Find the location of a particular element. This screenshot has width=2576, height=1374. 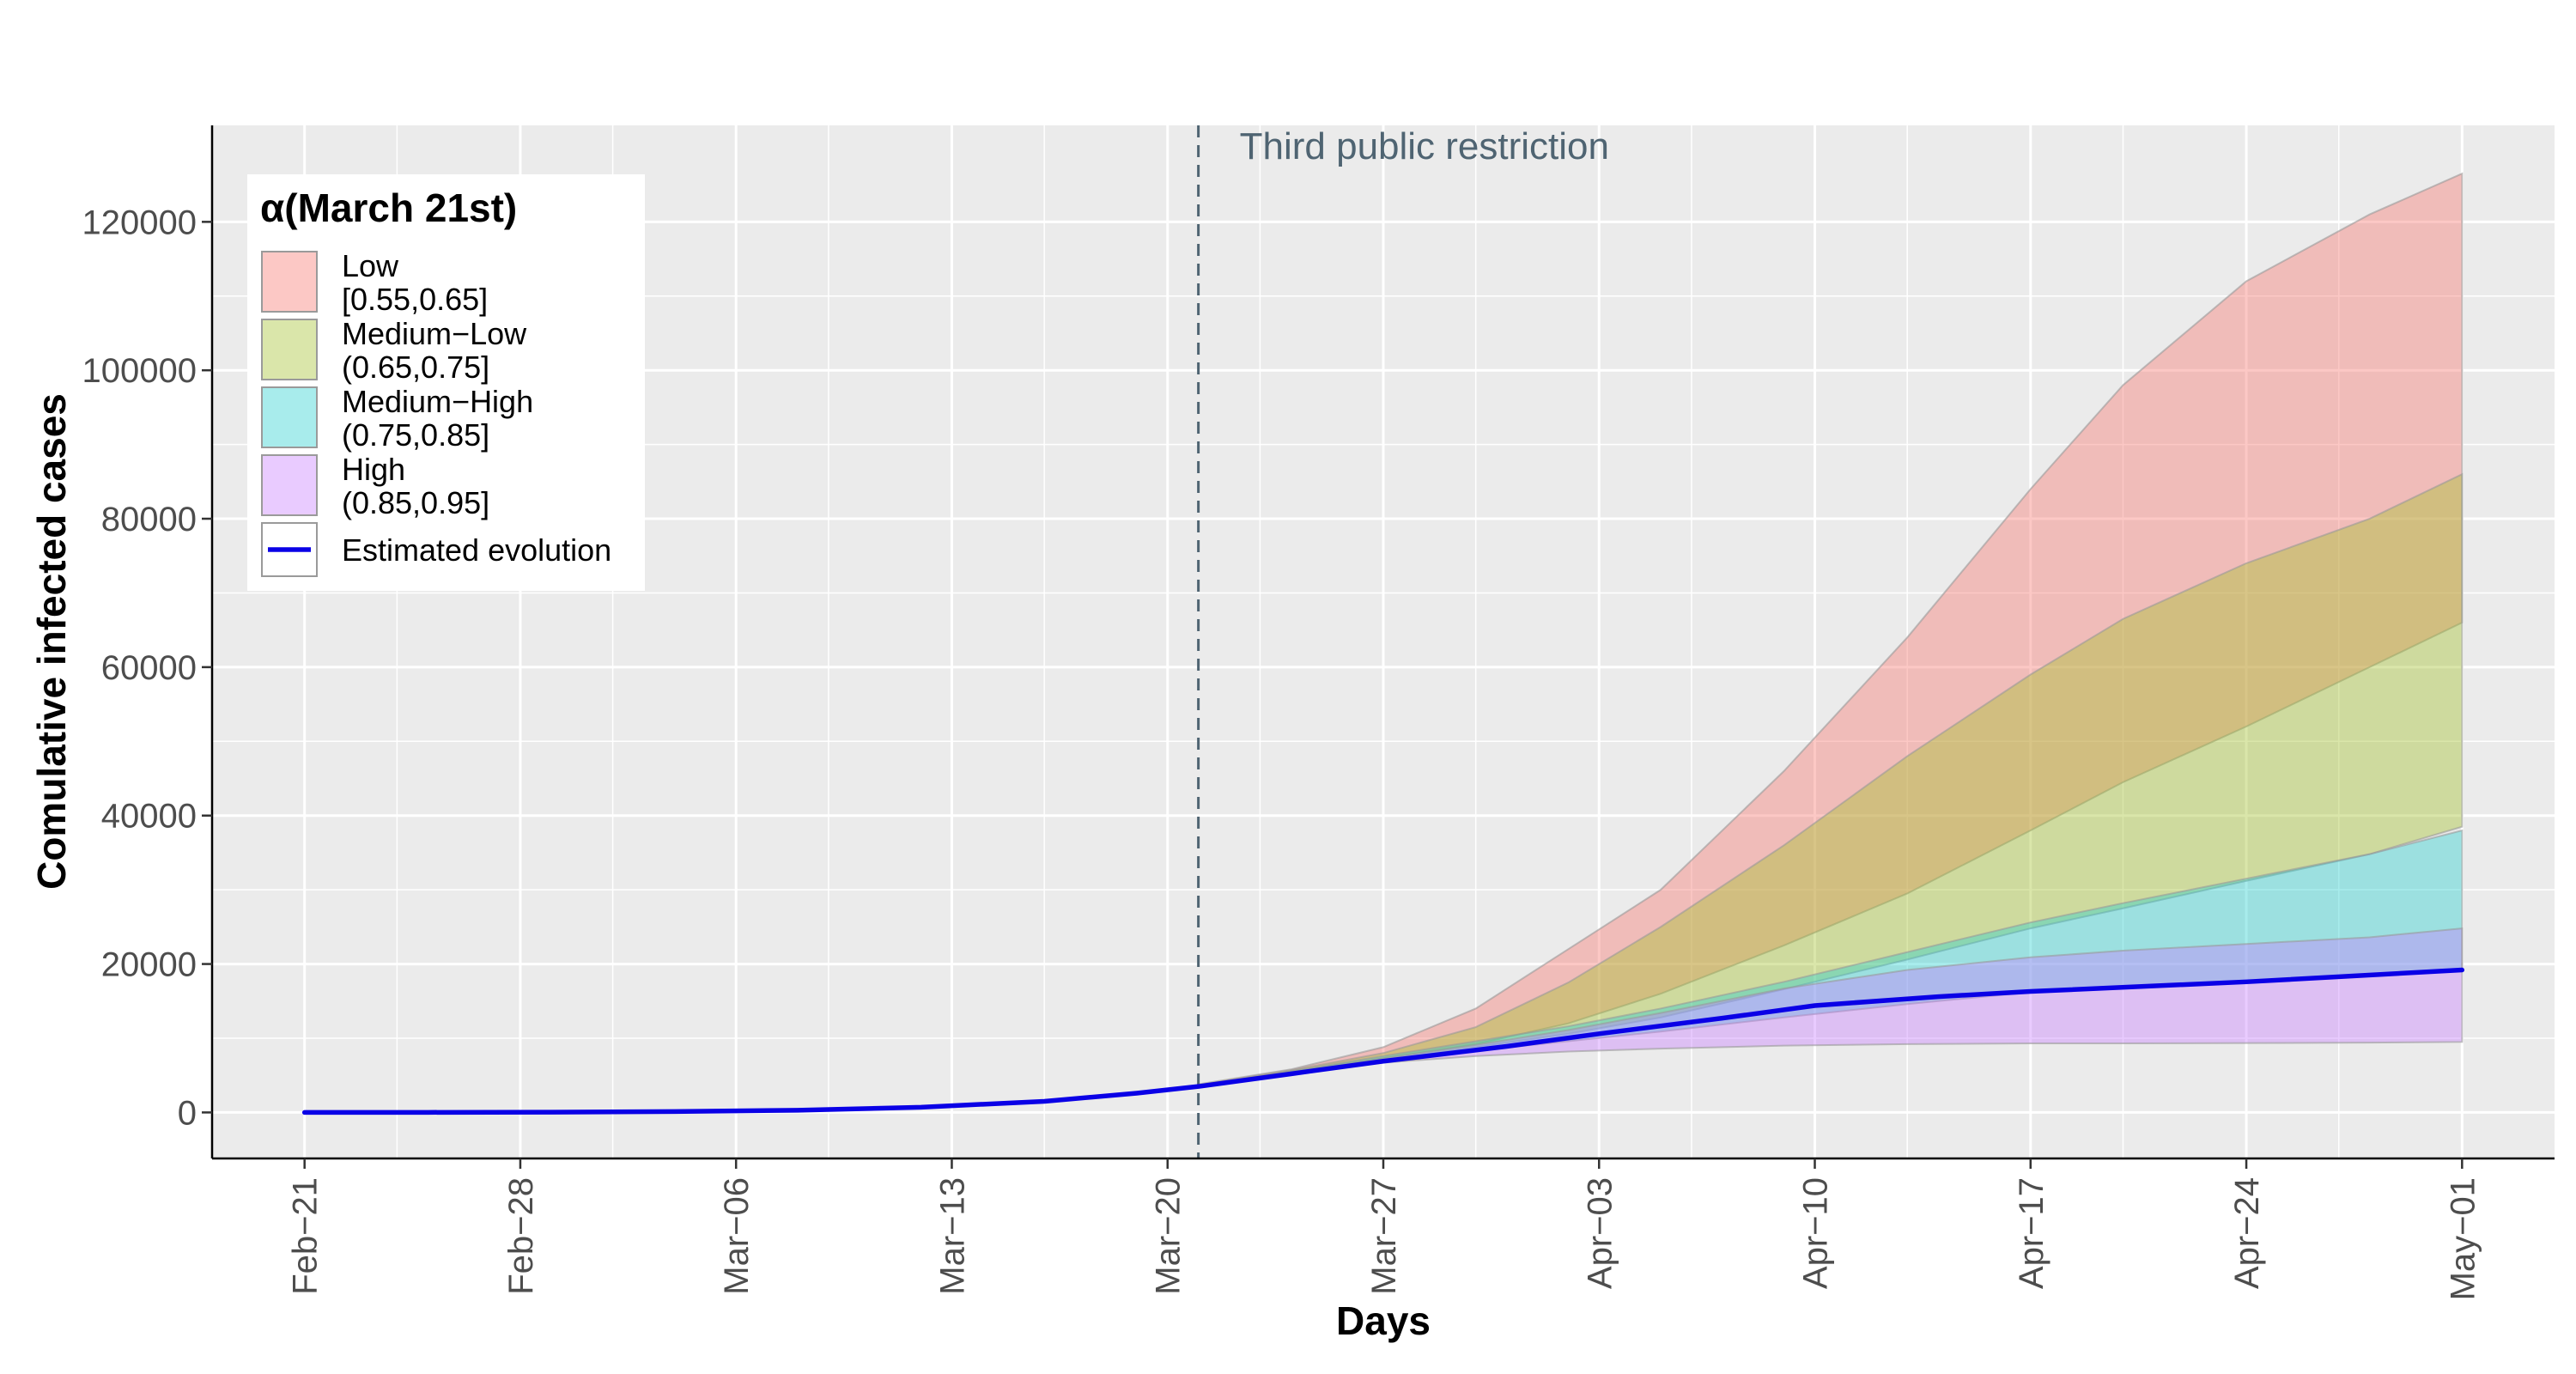

restriction-label: Third public restriction is located at coordinates (1425, 146).